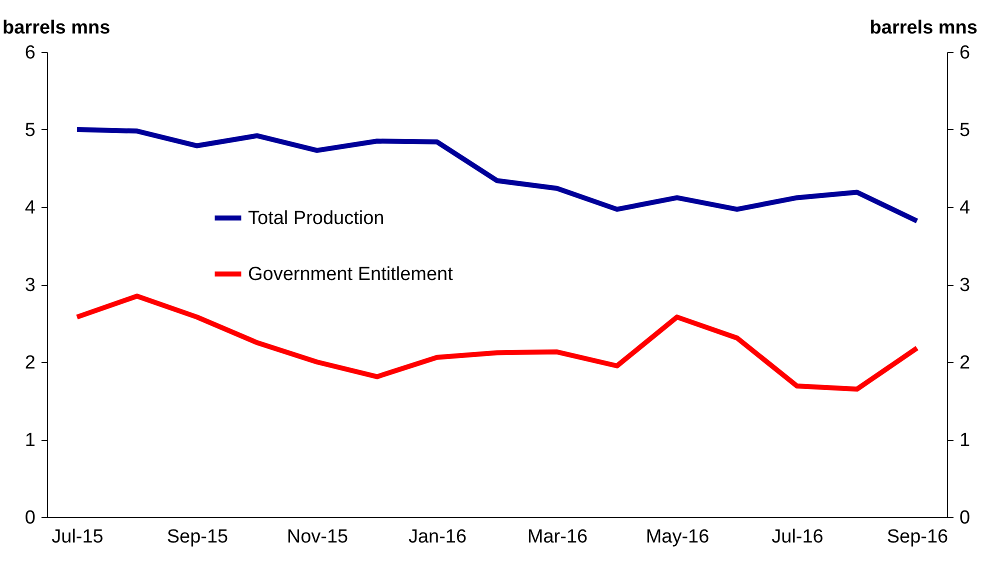 This screenshot has width=985, height=563. What do you see at coordinates (78, 537) in the screenshot?
I see `x-tick-label: Jul-15` at bounding box center [78, 537].